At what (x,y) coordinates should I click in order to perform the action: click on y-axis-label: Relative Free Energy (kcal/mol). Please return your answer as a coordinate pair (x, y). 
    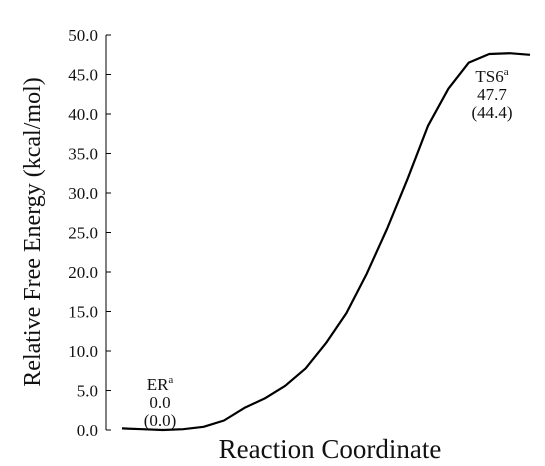
    Looking at the image, I should click on (33, 231).